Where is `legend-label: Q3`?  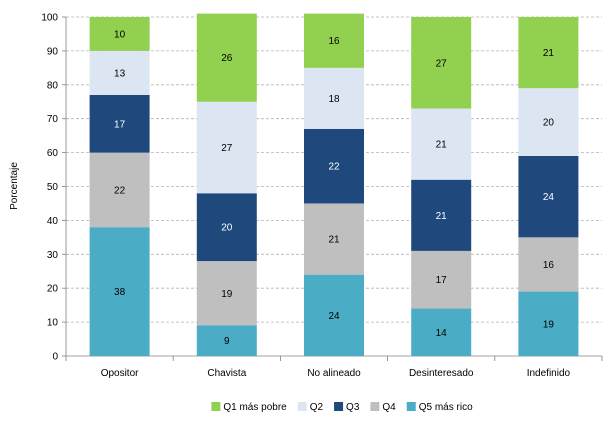
legend-label: Q3 is located at coordinates (353, 407).